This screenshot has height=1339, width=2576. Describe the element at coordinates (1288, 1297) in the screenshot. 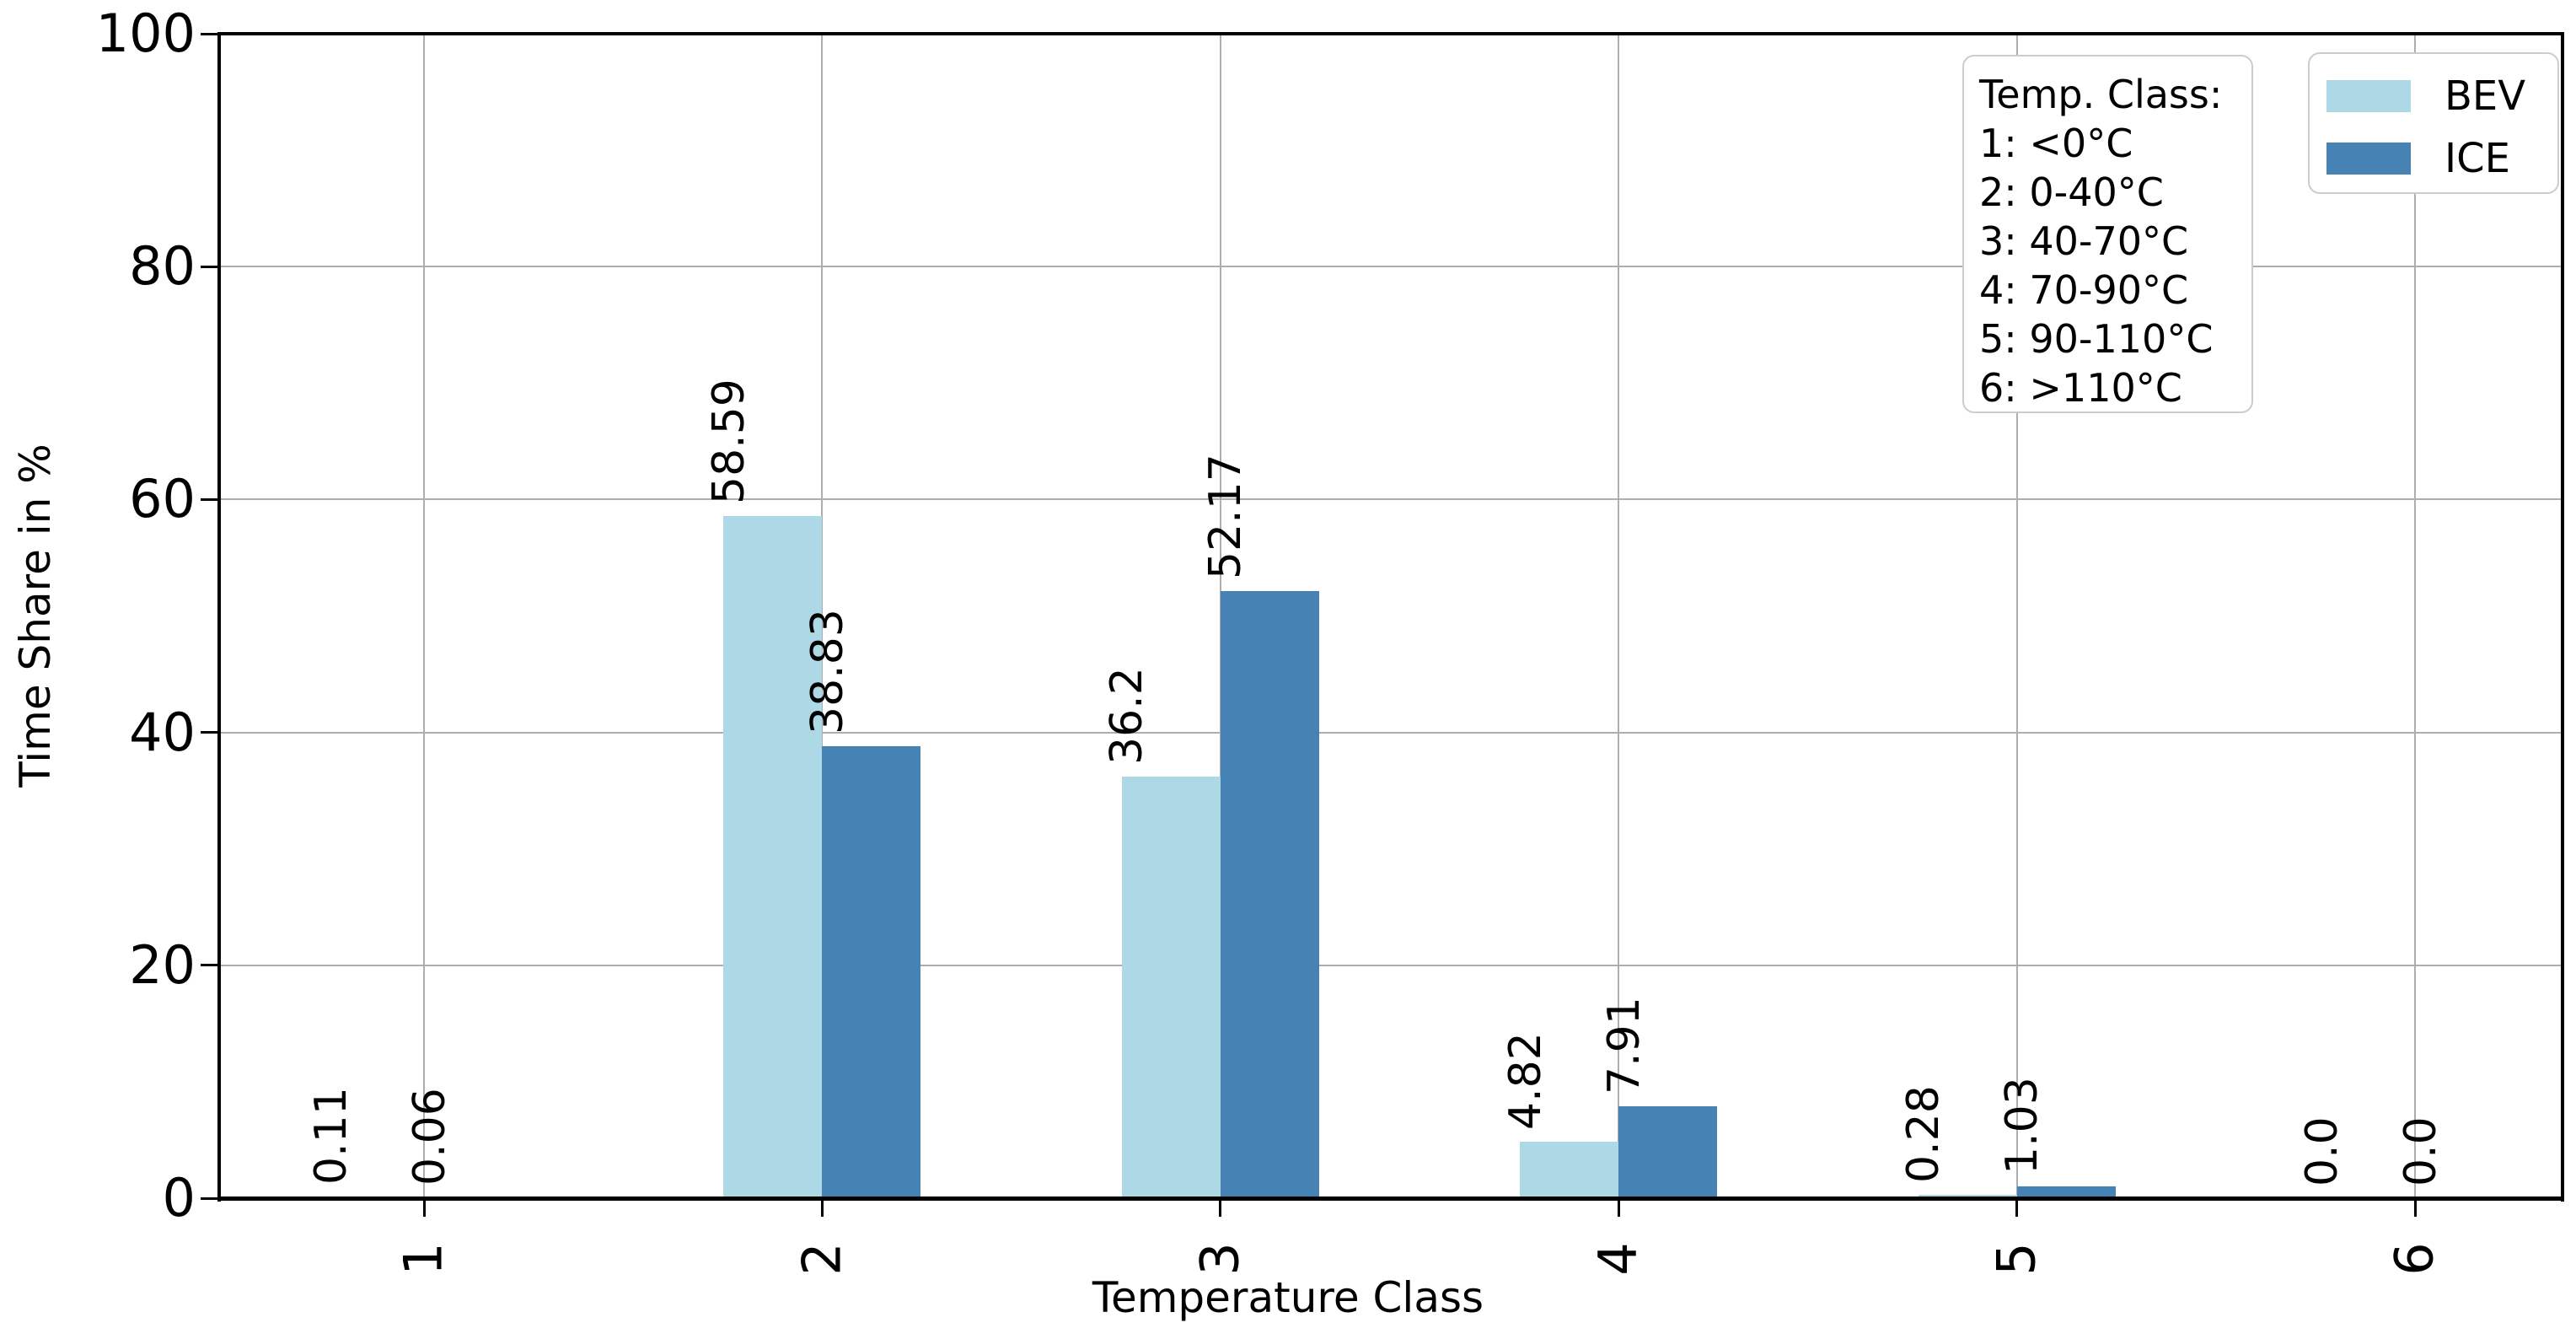

I see `x-axis-label: Temperature Class` at that location.